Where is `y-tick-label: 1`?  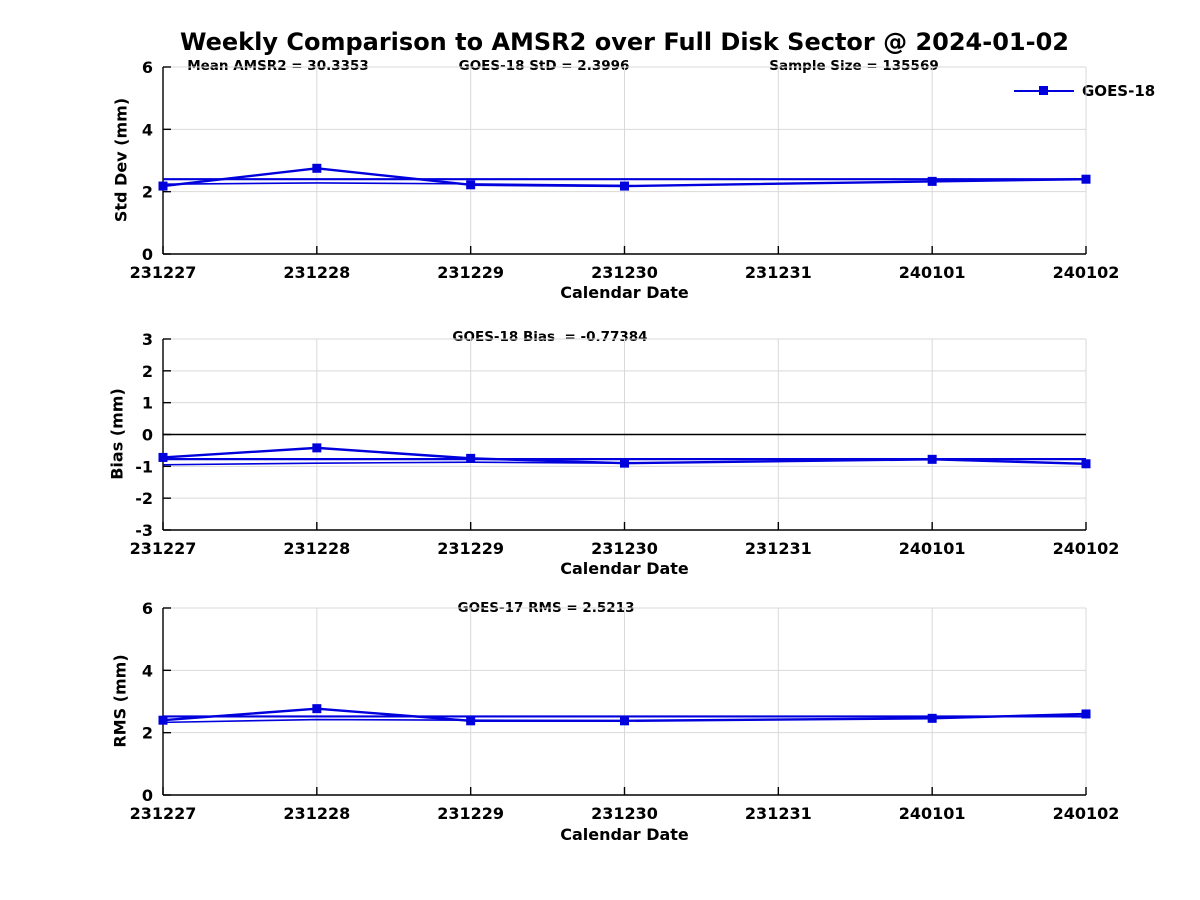 y-tick-label: 1 is located at coordinates (147, 403).